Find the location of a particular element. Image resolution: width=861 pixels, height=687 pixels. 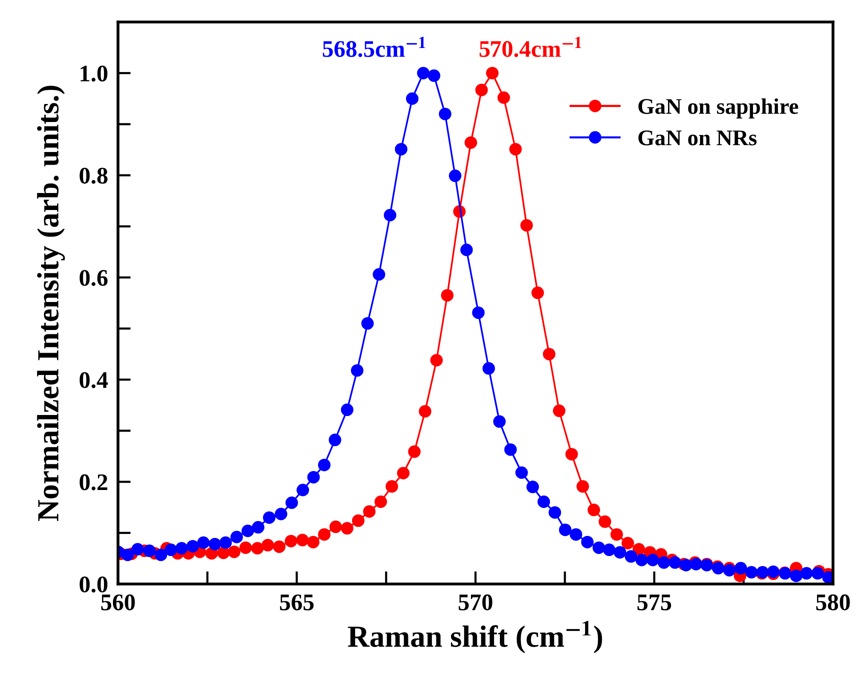

x-axis-title: Raman shift (cm$^{−1}$) is located at coordinates (475, 637).